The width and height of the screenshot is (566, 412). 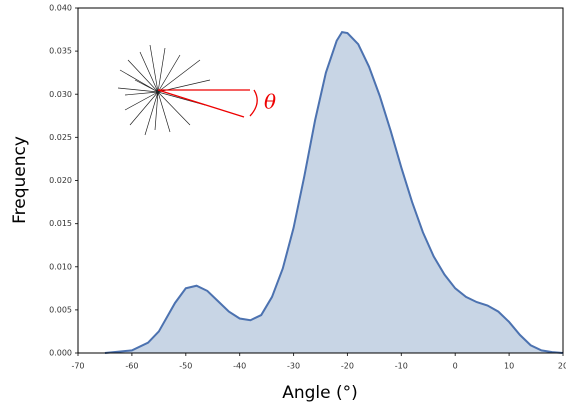 What do you see at coordinates (455, 366) in the screenshot?
I see `x-tick-label: 0` at bounding box center [455, 366].